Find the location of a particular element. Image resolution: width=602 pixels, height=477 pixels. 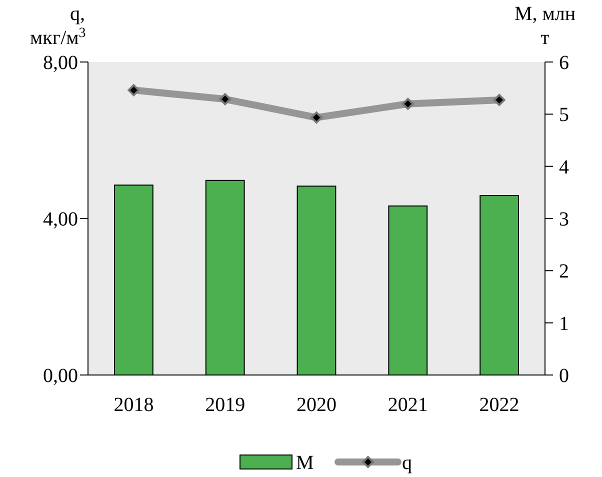

x-tick-label: 2020 is located at coordinates (316, 405).